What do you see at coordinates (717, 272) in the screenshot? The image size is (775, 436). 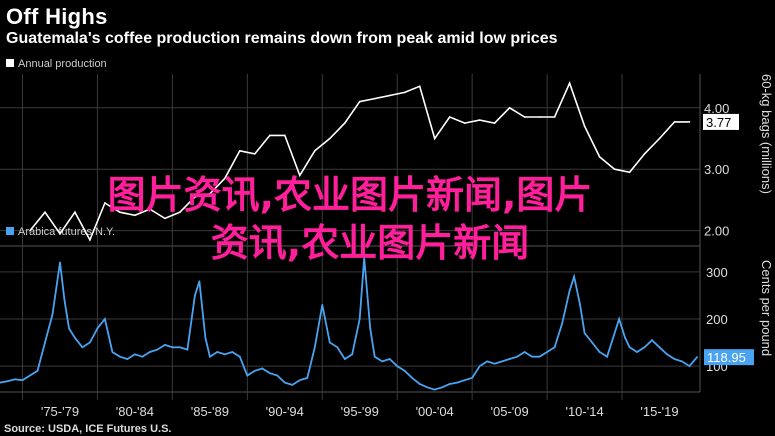 I see `futures-tick-label: 300` at bounding box center [717, 272].